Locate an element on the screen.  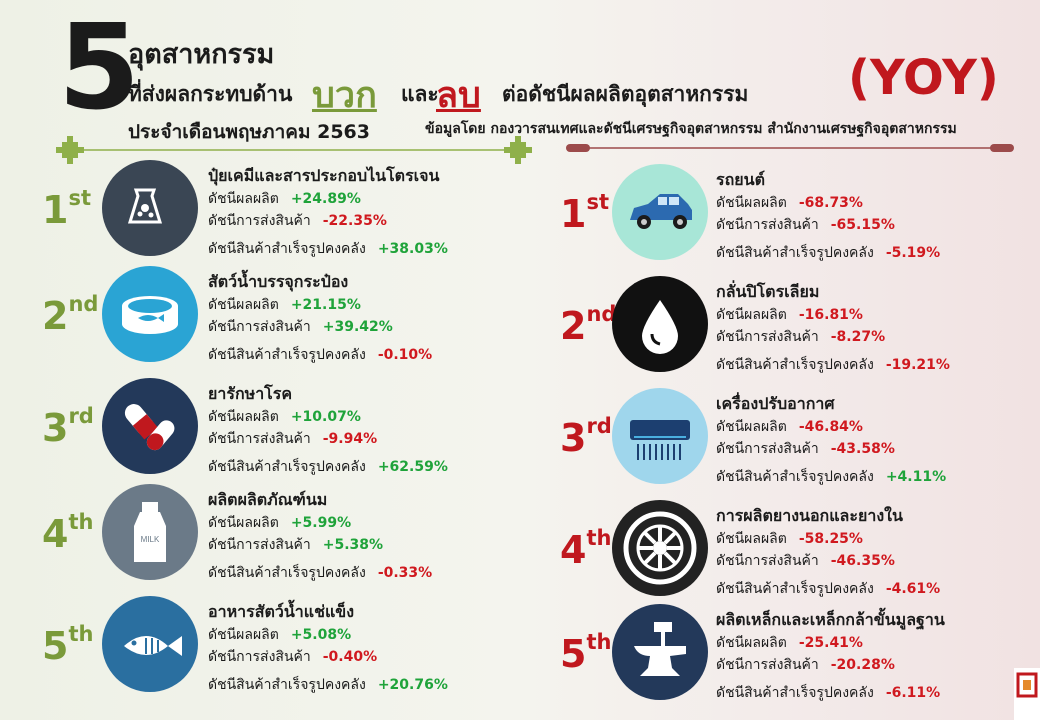
pos-rank-1: 1st is located at coordinates (66, 210).